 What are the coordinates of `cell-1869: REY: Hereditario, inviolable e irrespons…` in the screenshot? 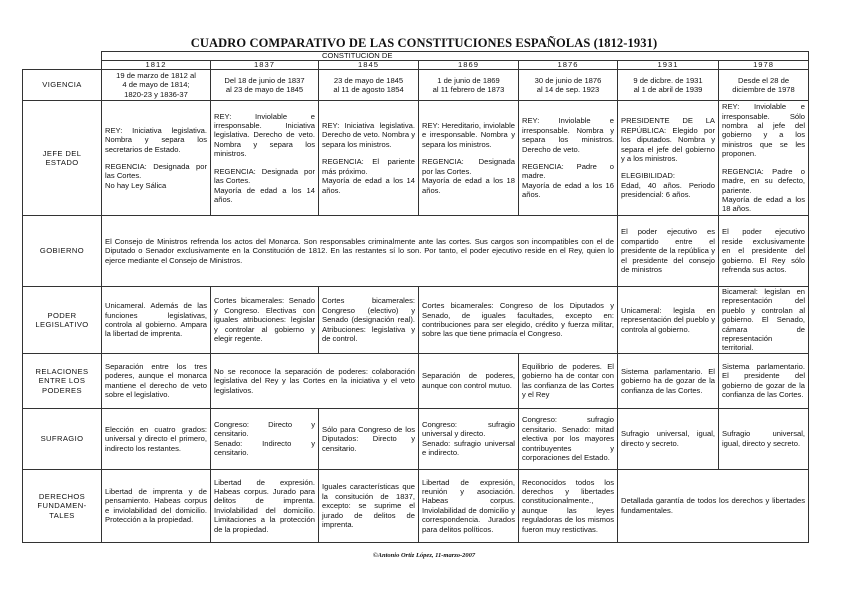 It's located at (468, 158).